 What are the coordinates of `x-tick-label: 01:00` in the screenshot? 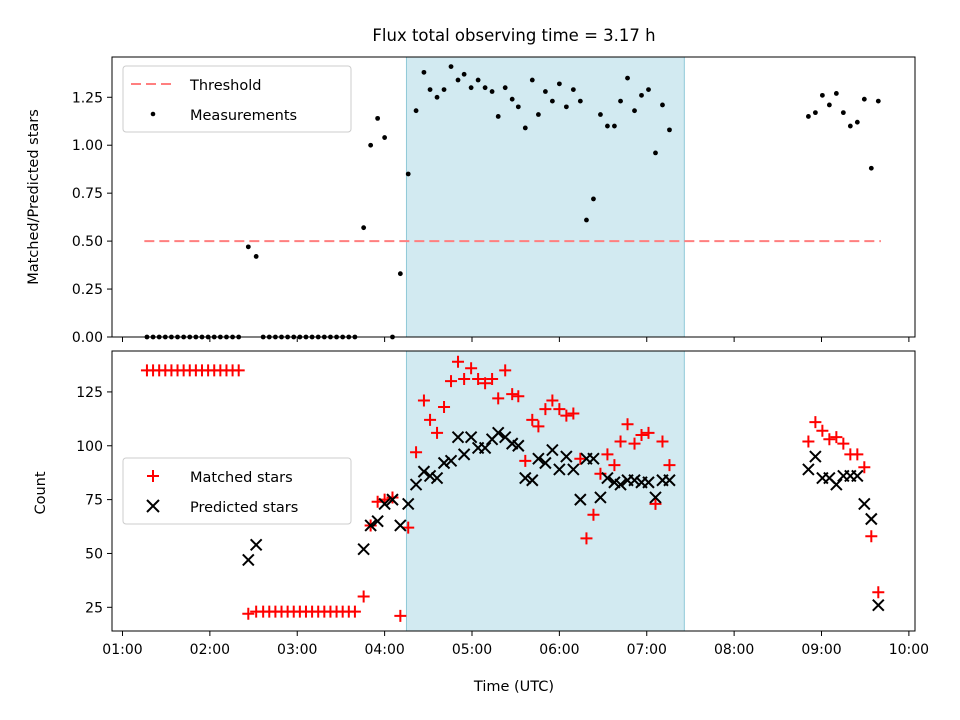 It's located at (122, 650).